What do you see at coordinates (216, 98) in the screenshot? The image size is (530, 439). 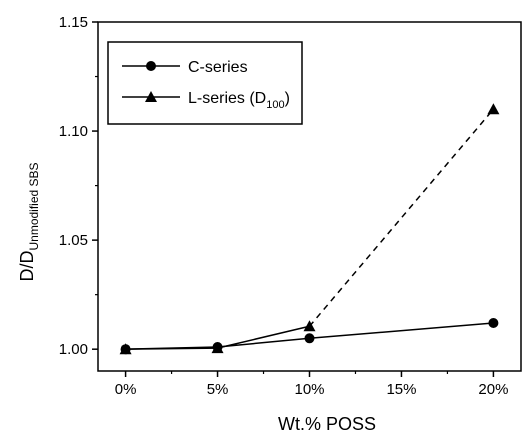 I see `legend-label-l-series-name: L-series` at bounding box center [216, 98].